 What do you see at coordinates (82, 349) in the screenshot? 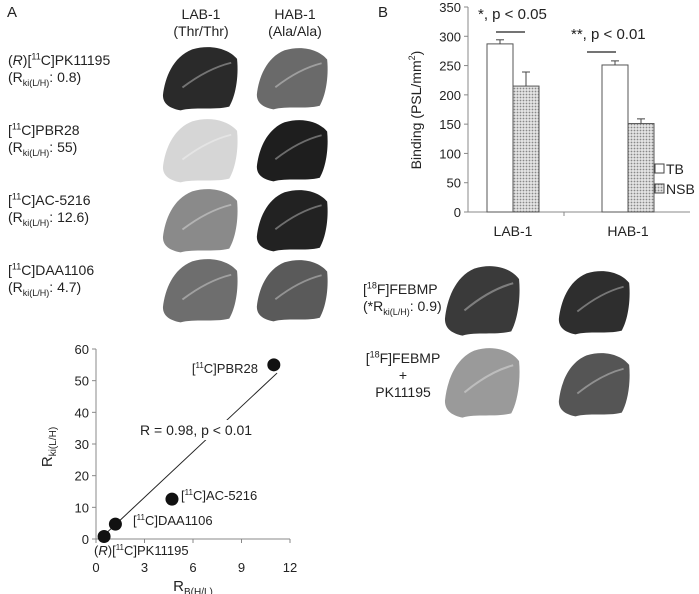
I see `scatter-y-tick-label: 60` at bounding box center [82, 349].